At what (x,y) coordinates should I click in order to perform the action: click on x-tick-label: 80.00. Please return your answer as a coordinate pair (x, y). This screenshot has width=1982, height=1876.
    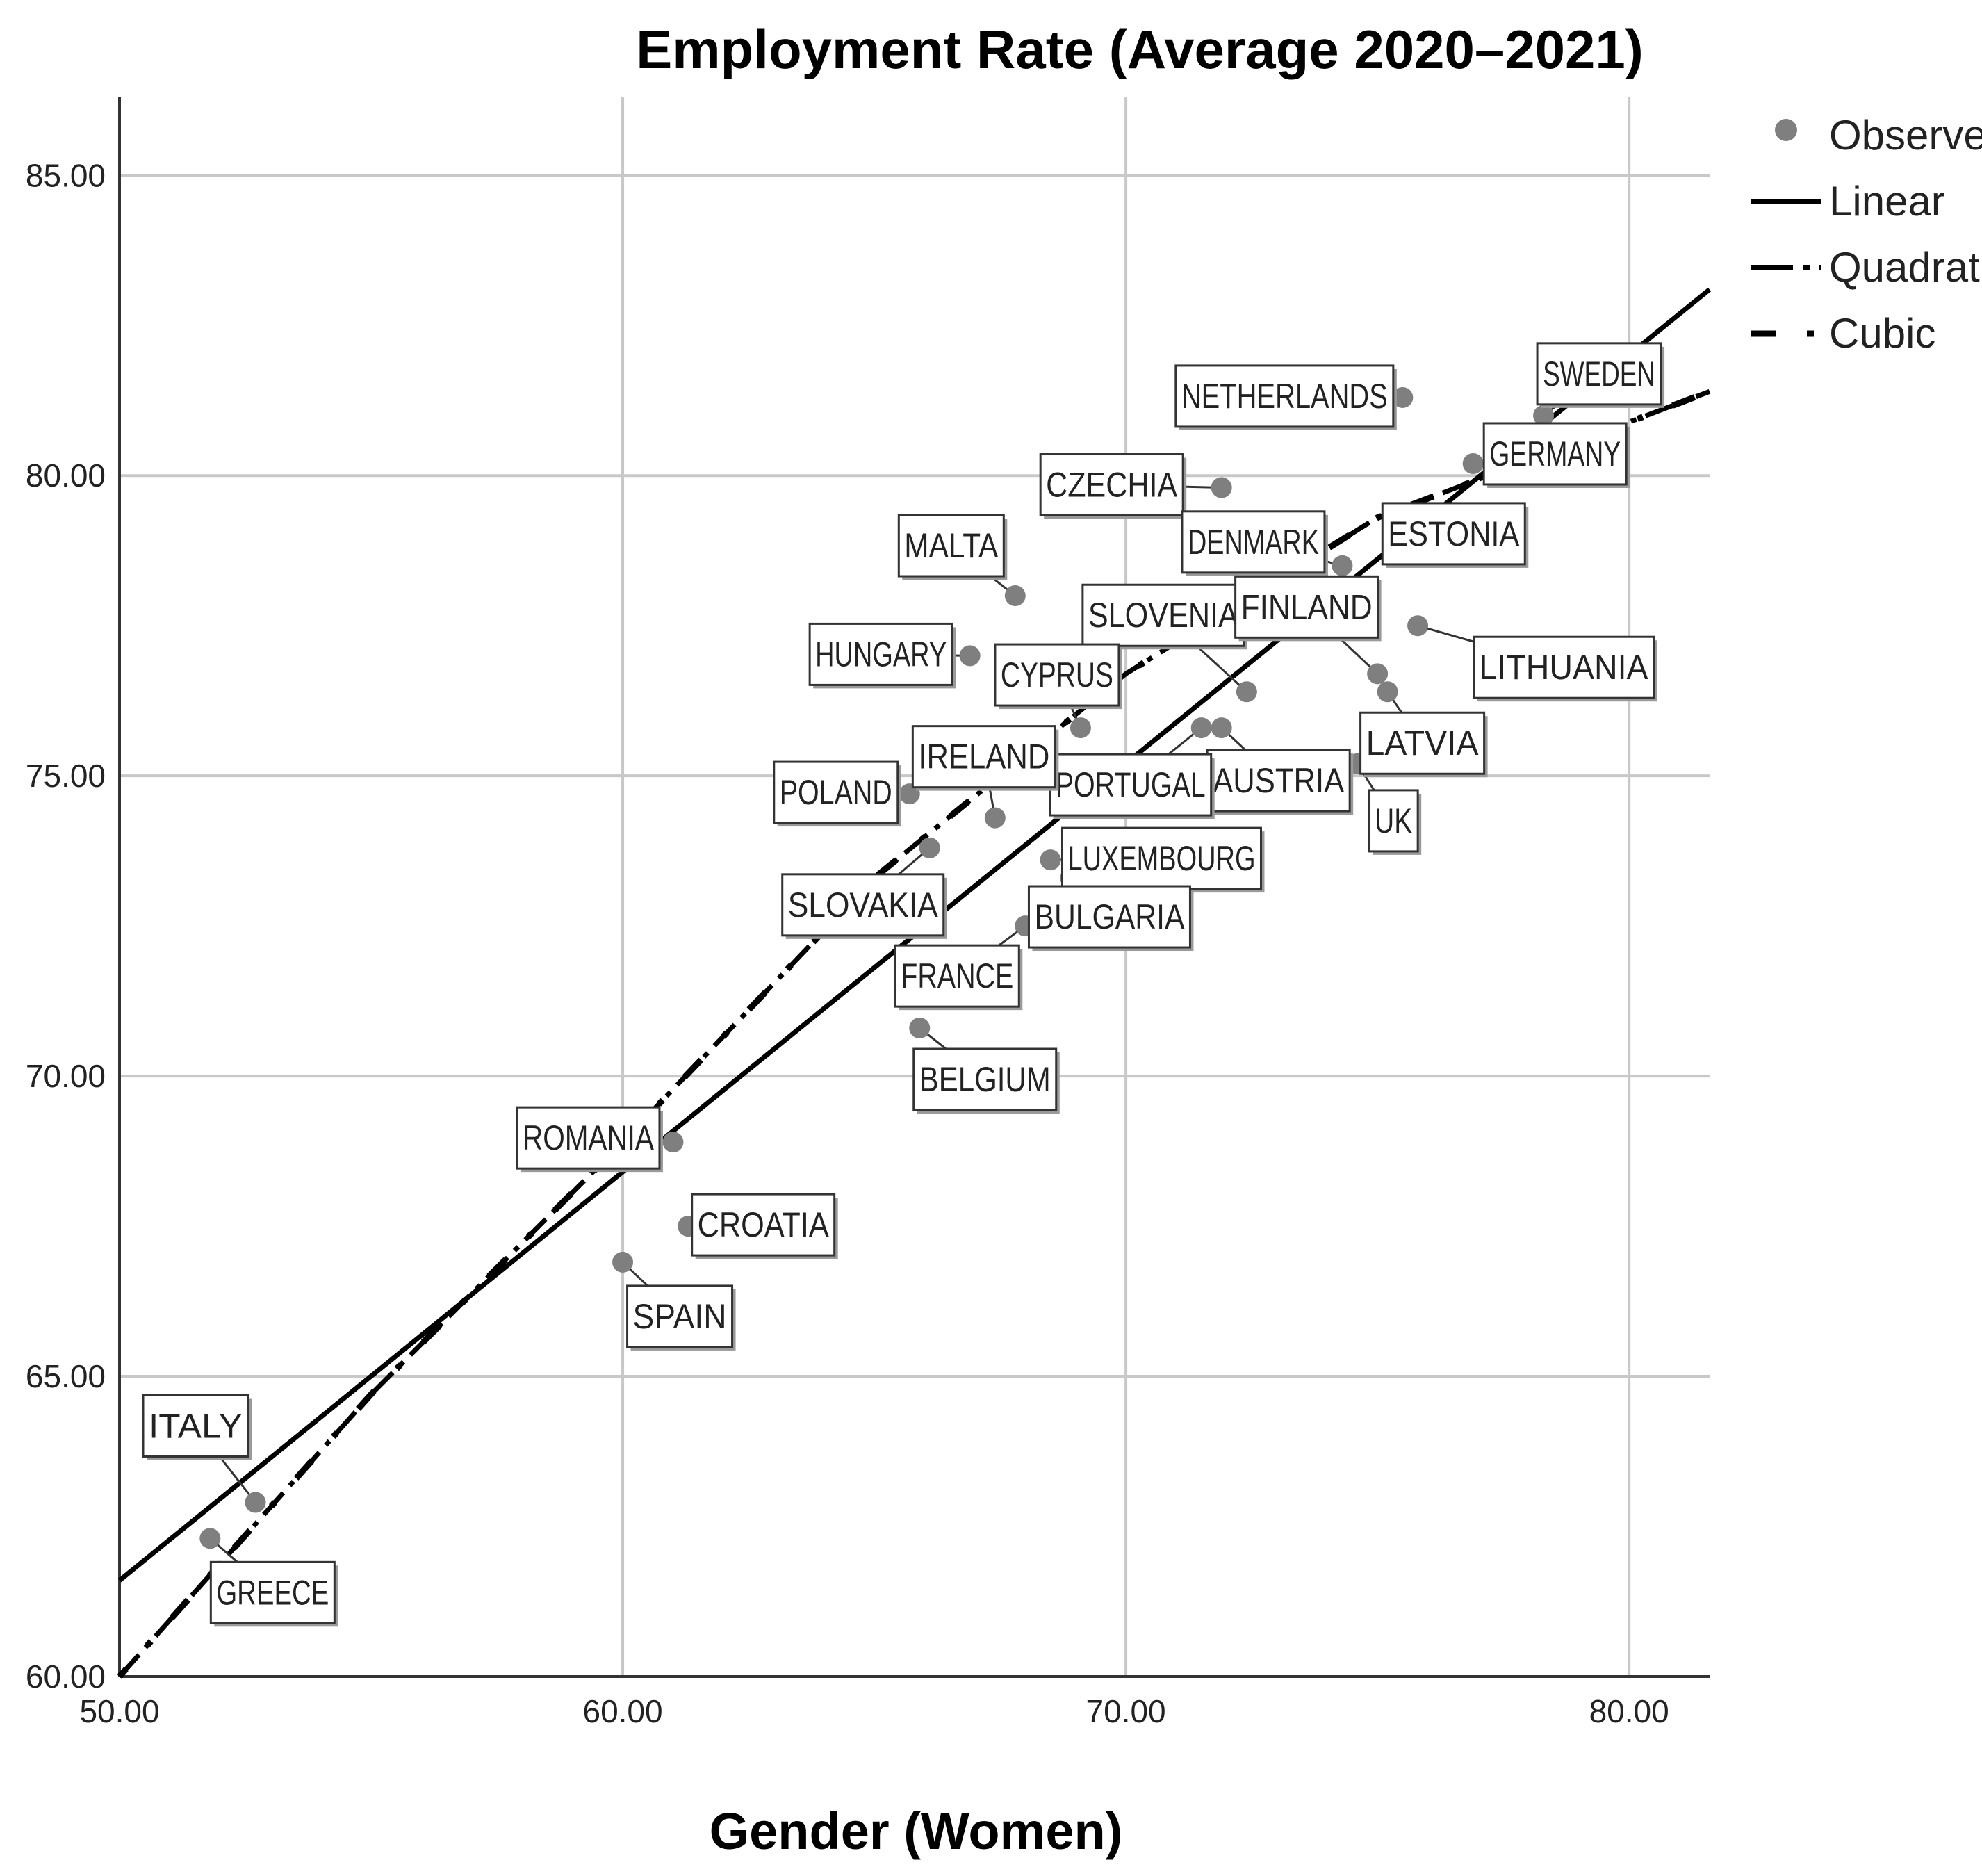
    Looking at the image, I should click on (1629, 1711).